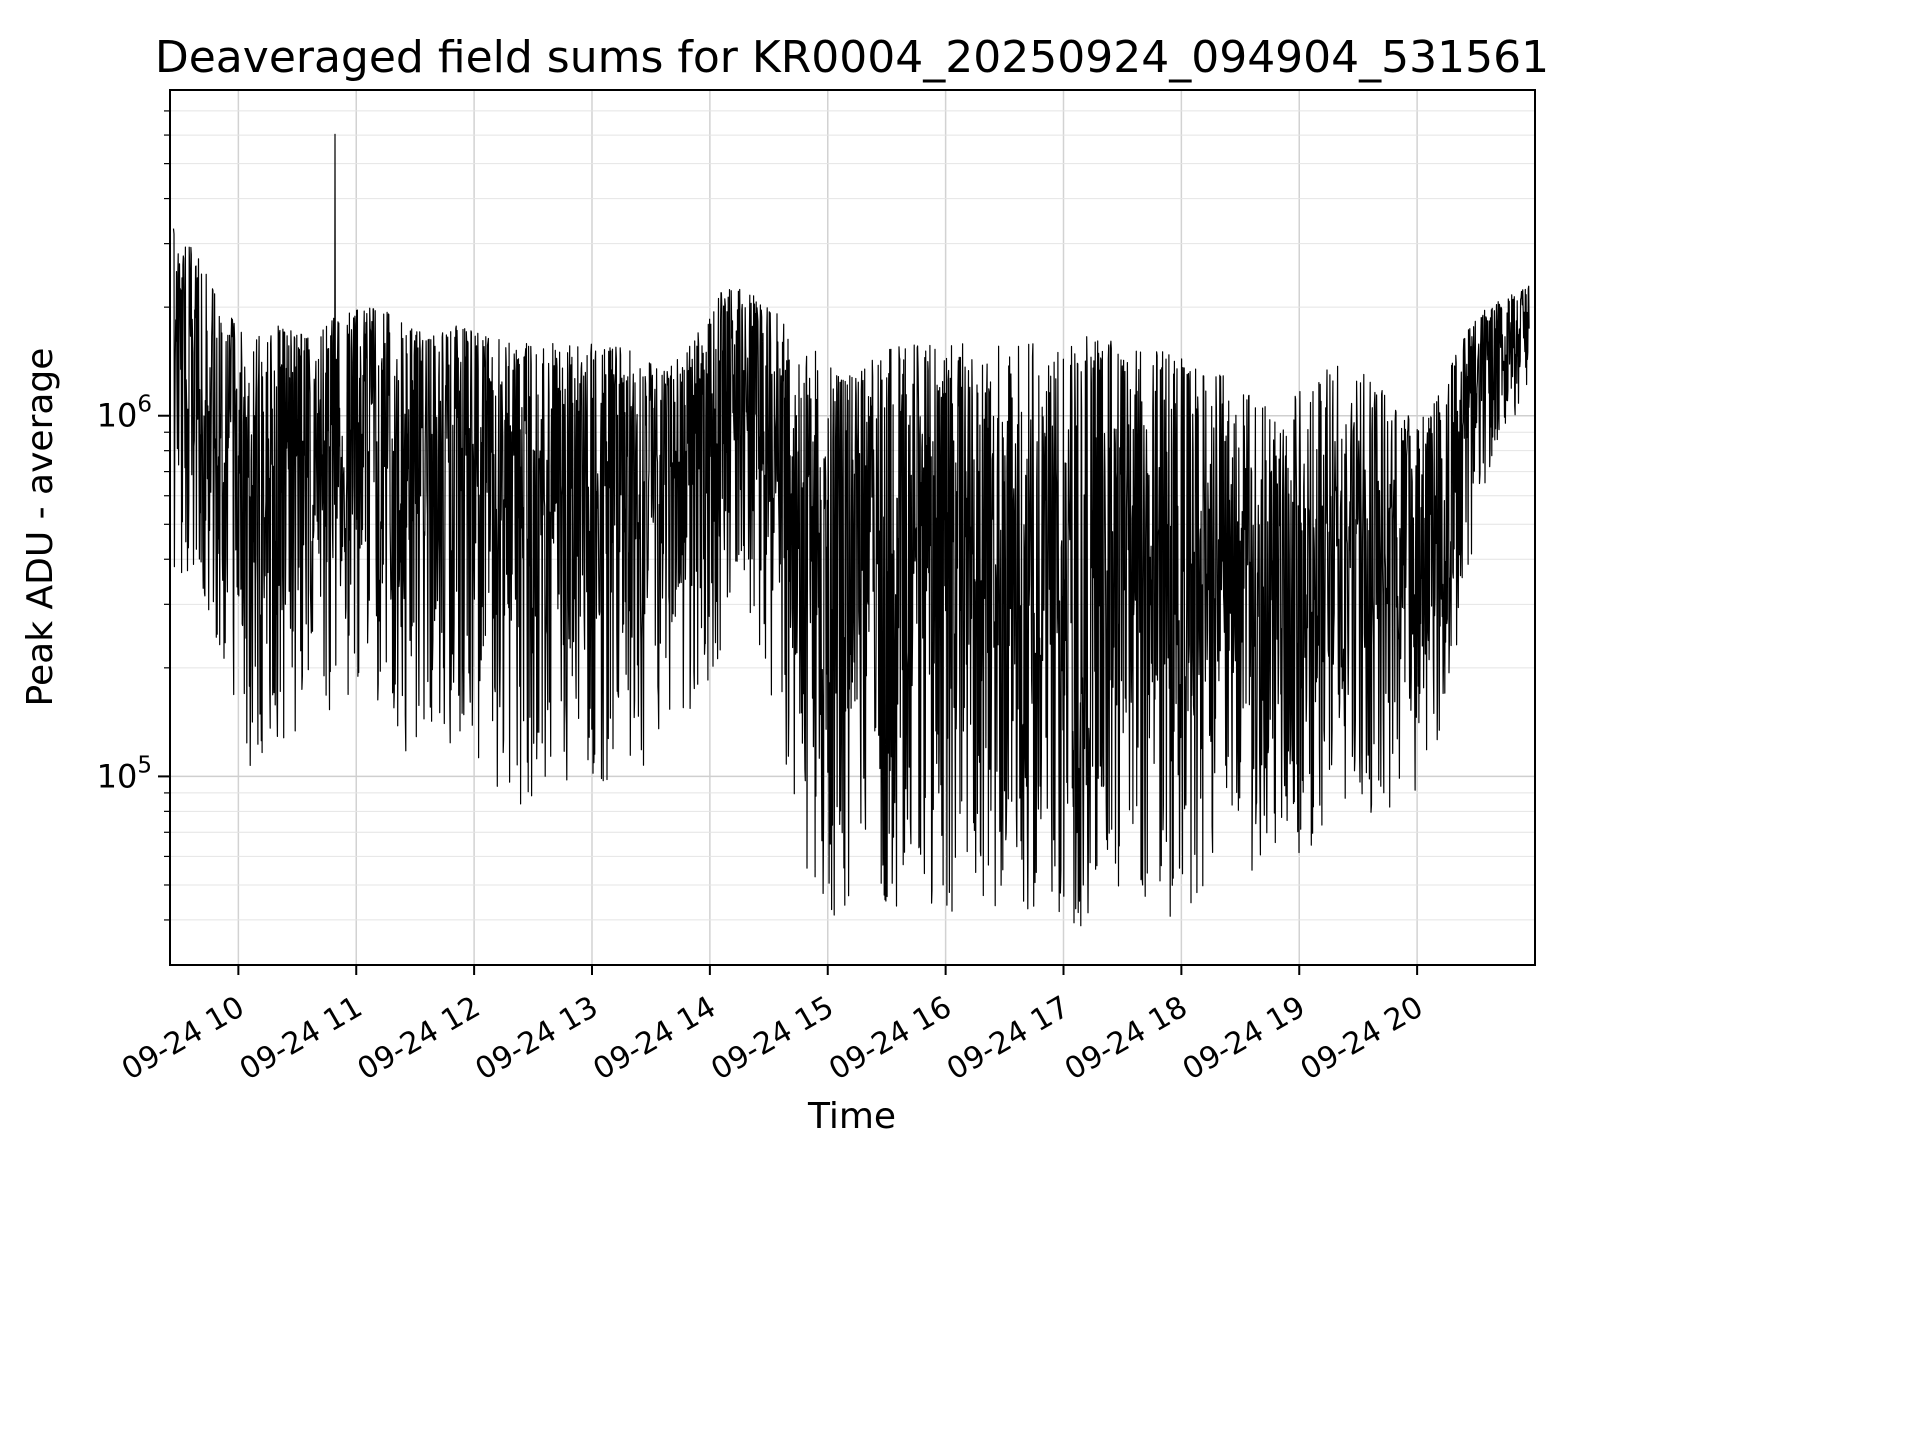 The height and width of the screenshot is (1440, 1920). I want to click on x-axis-label: Time, so click(851, 1116).